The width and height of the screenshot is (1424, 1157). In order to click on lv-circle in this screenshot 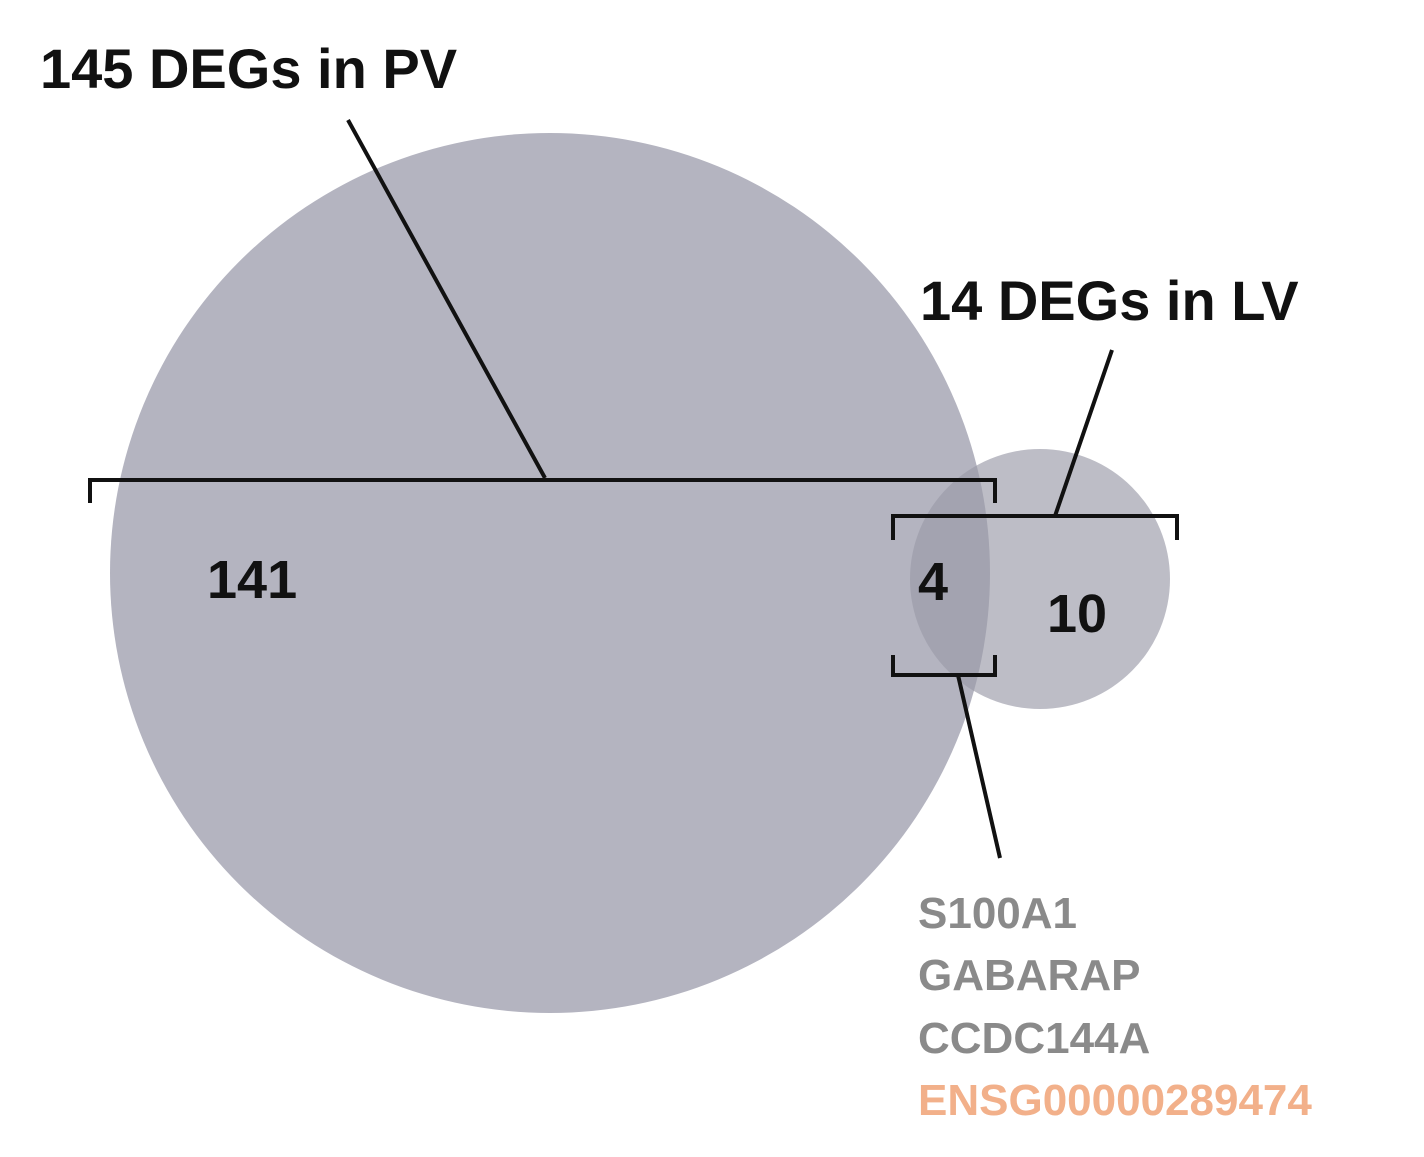, I will do `click(1040, 579)`.